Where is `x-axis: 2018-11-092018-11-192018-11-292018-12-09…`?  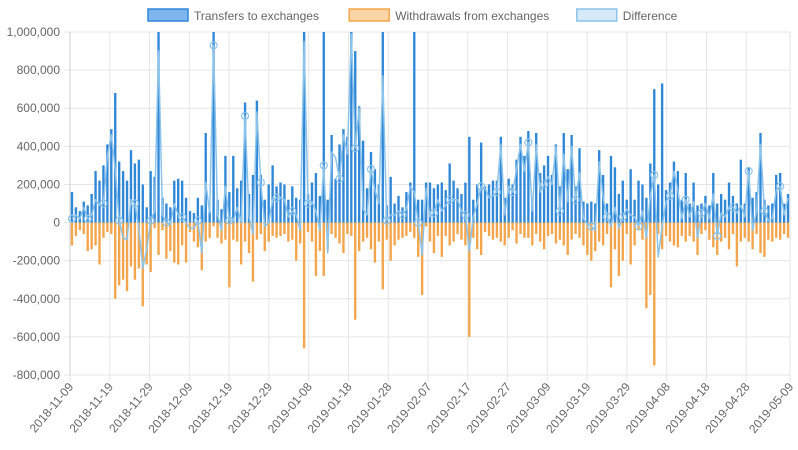
x-axis: 2018-11-092018-11-192018-11-292018-12-09… is located at coordinates (412, 408).